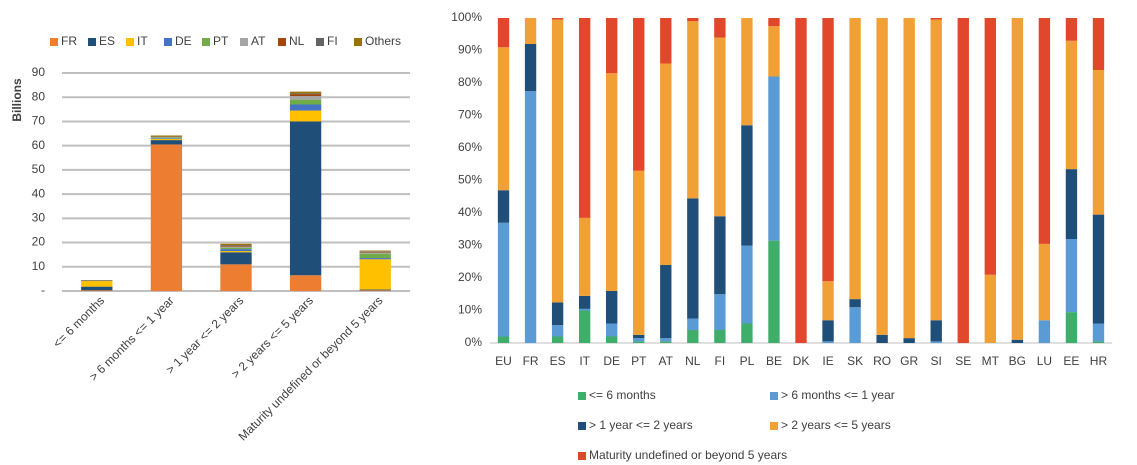 This screenshot has height=465, width=1137. What do you see at coordinates (1044, 361) in the screenshot?
I see `x-tick-label: LU` at bounding box center [1044, 361].